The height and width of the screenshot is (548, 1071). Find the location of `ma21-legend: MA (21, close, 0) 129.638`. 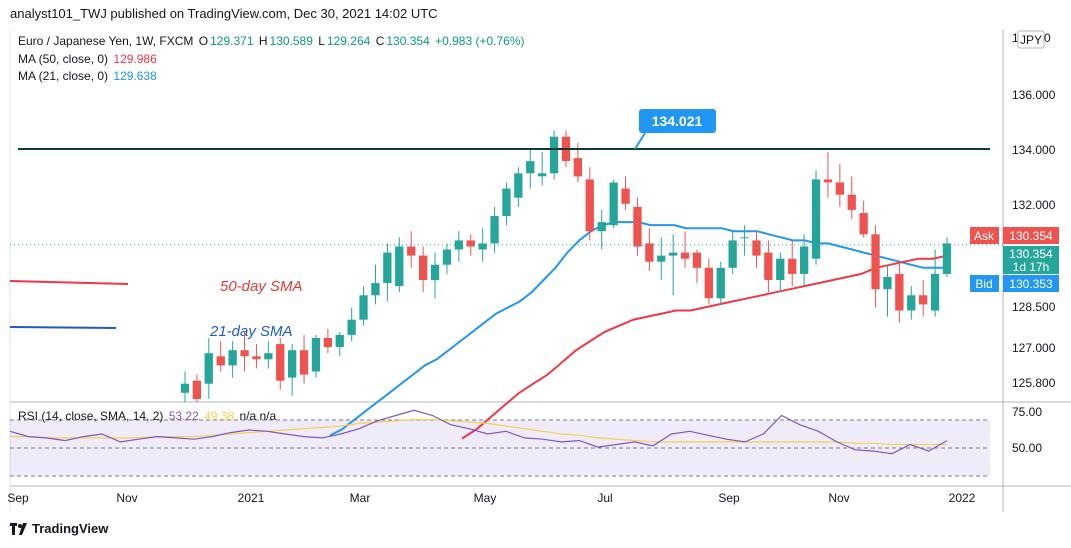

ma21-legend: MA (21, close, 0) 129.638 is located at coordinates (88, 76).